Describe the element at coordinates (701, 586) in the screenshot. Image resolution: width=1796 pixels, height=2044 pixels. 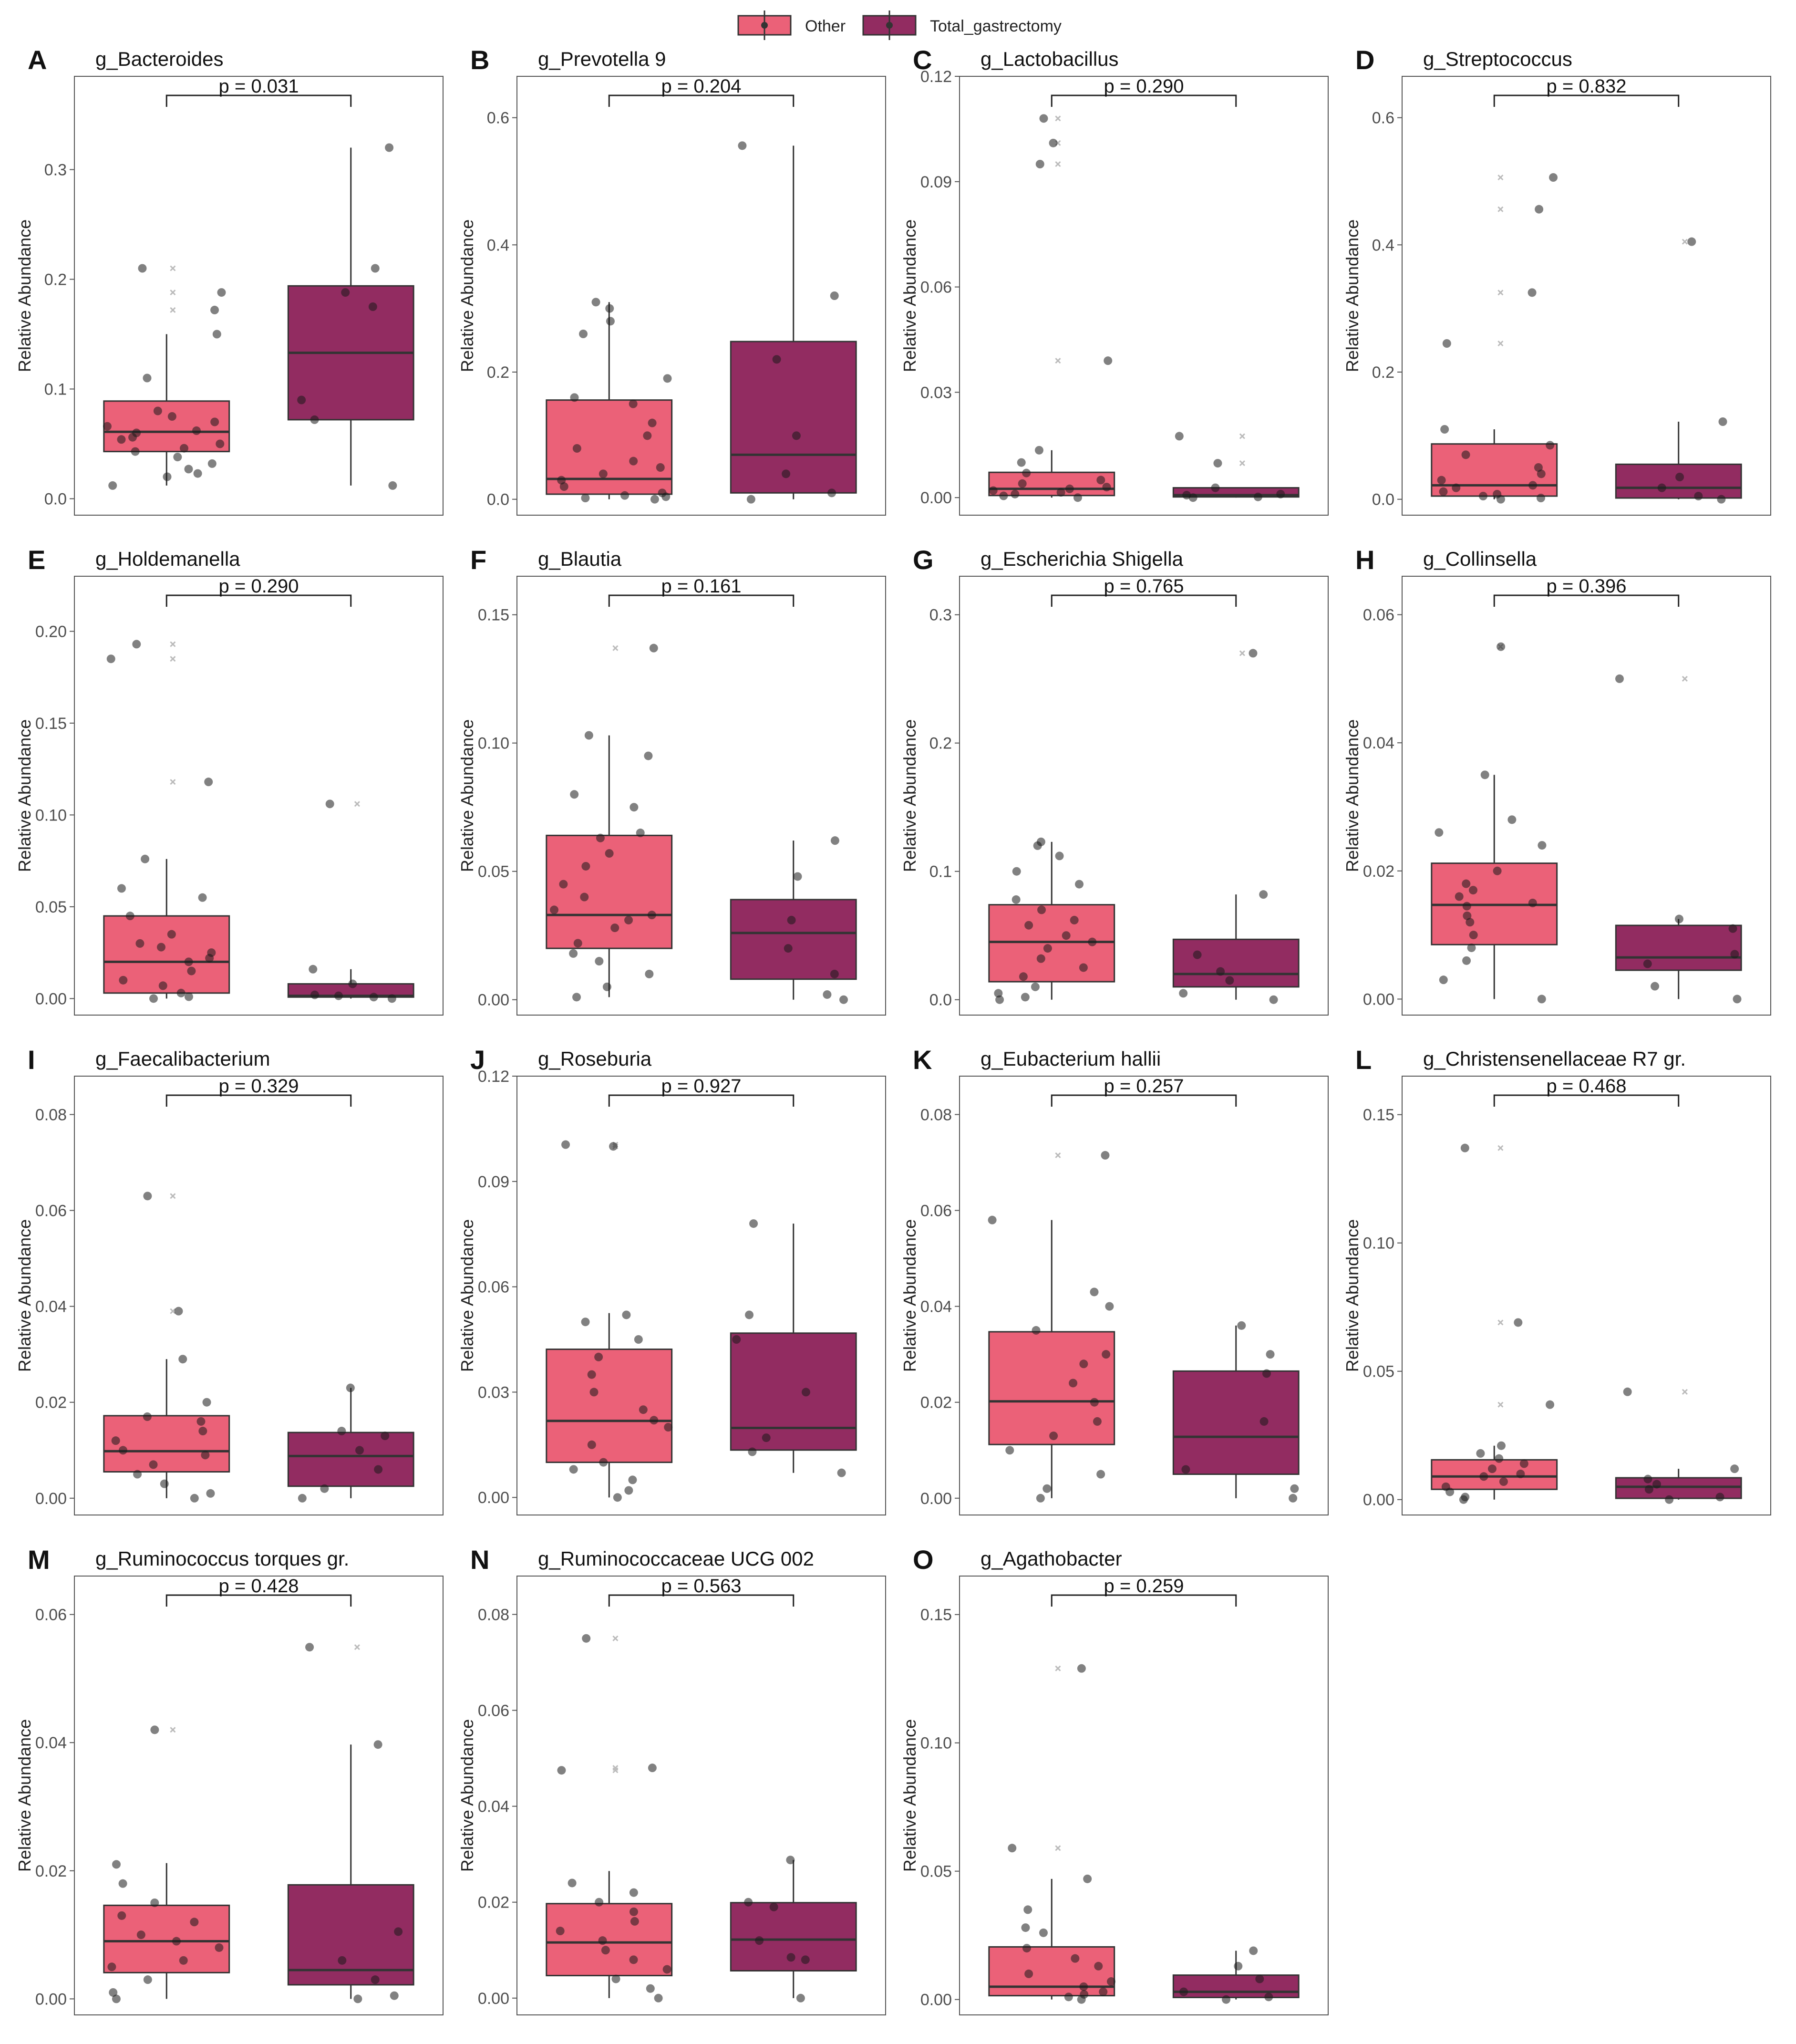
I see `p-value-label: p = 0.161` at that location.